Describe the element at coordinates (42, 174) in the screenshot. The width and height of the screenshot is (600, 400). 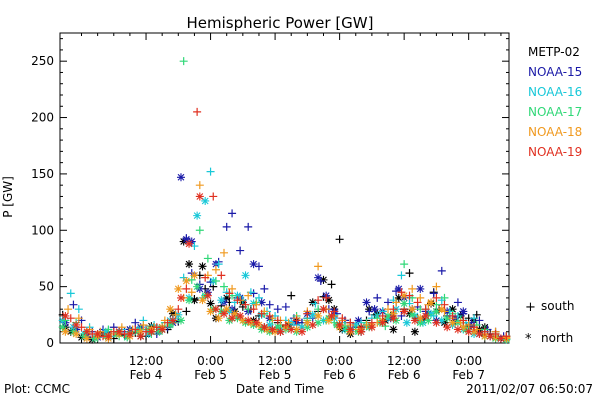
I see `y-tick-label: 150` at that location.